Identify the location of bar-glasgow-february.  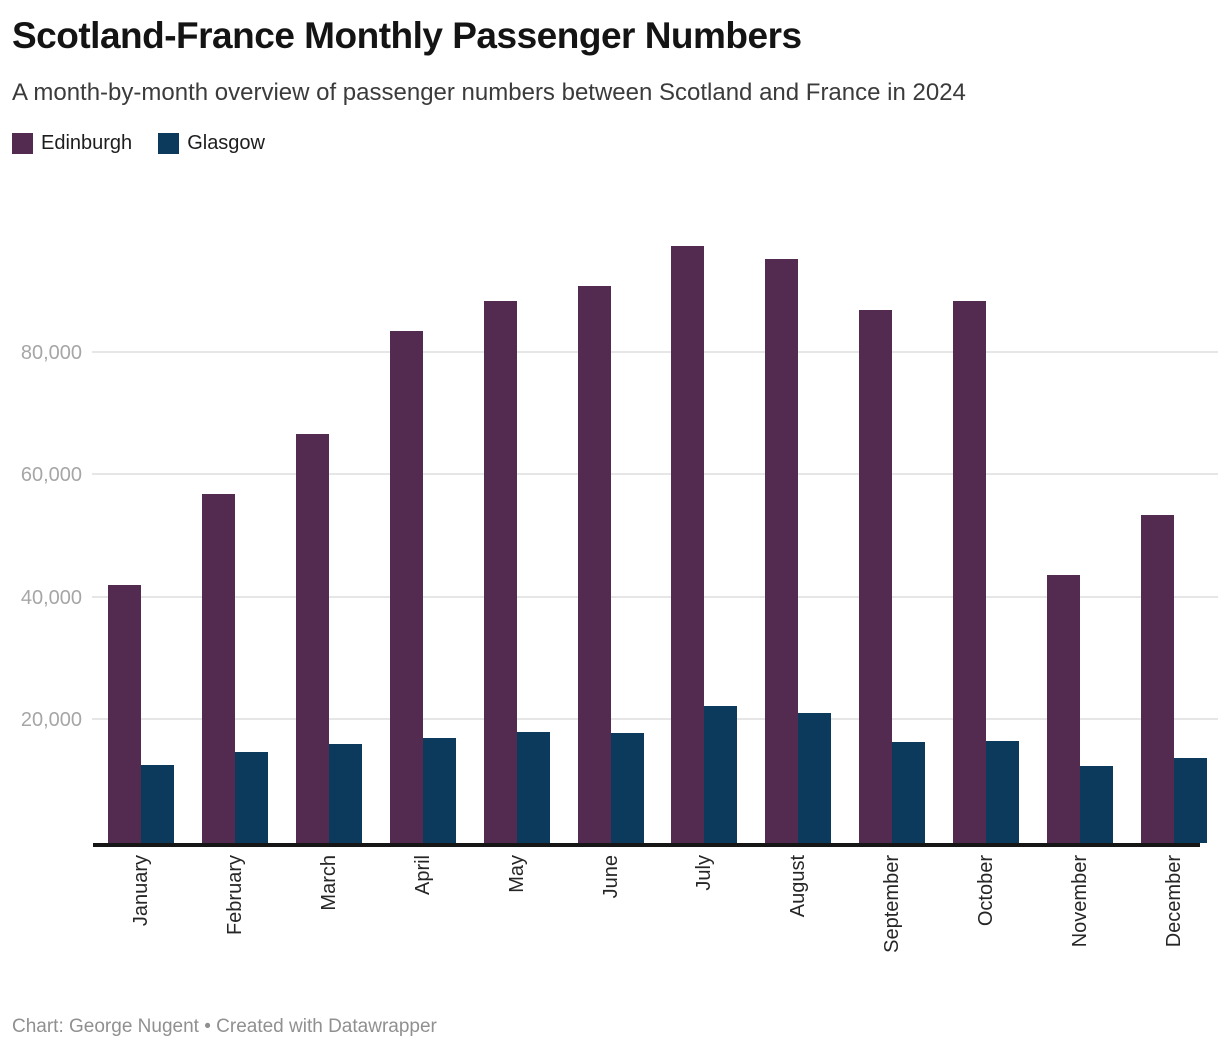
(251, 797).